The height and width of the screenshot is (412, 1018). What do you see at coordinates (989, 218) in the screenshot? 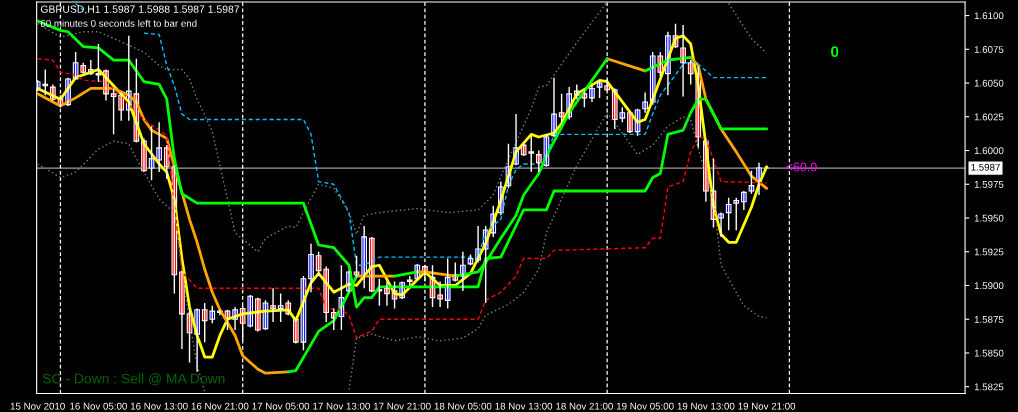
I see `y-tick-label: 1.5950` at bounding box center [989, 218].